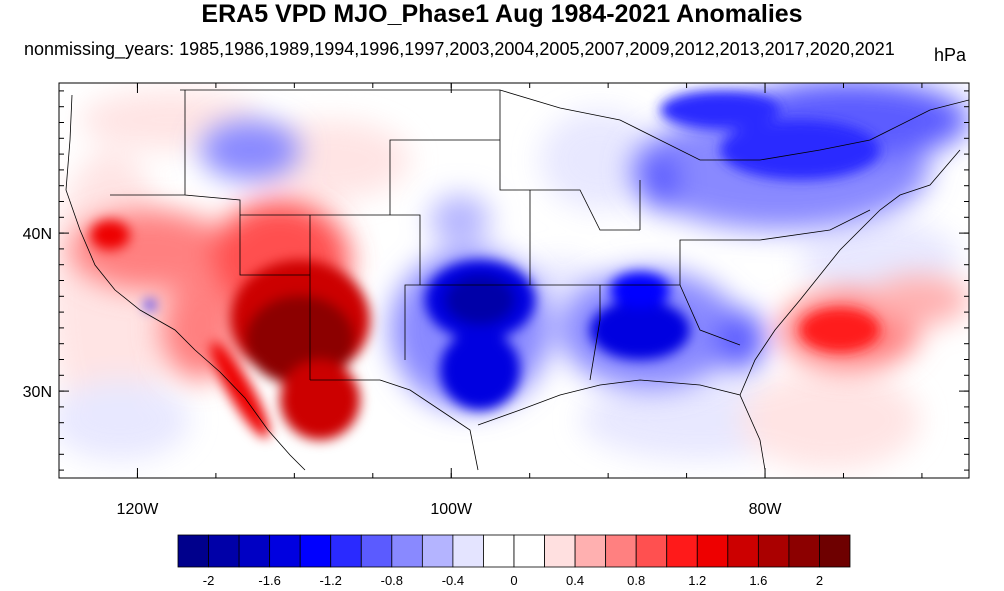 This screenshot has height=591, width=1004. Describe the element at coordinates (331, 580) in the screenshot. I see `colorbar-tick-label: -1.2` at that location.